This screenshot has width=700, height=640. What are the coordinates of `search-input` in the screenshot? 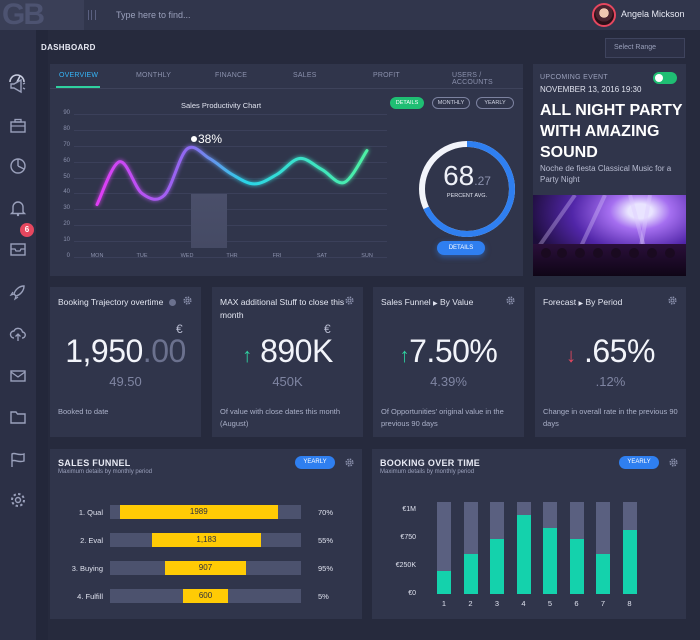 It's located at (254, 15).